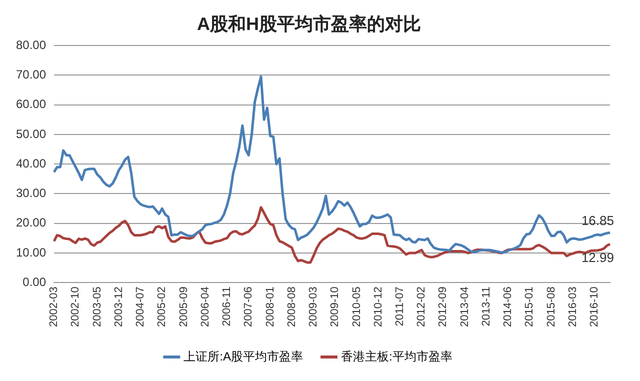 Image resolution: width=640 pixels, height=381 pixels. What do you see at coordinates (551, 307) in the screenshot?
I see `x-tick-label: 2015-08` at bounding box center [551, 307].